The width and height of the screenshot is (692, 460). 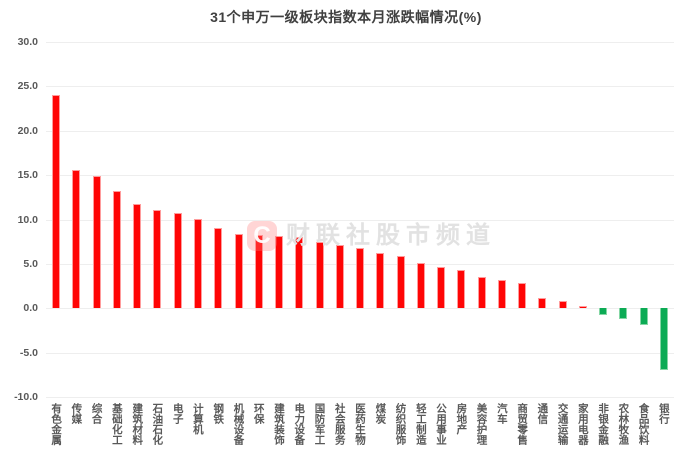 I want to click on x-axis-tick-label: 基础化工, so click(x=116, y=424).